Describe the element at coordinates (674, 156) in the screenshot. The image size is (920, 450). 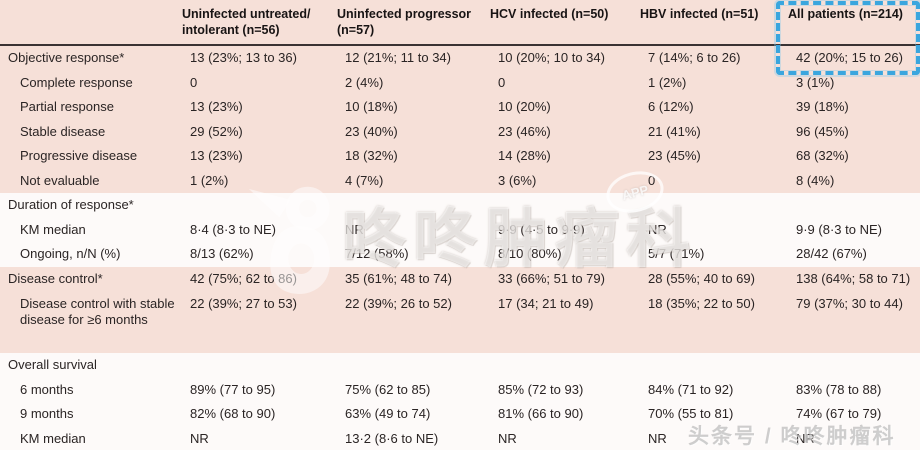
I see `cell: 23 (45%)` at that location.